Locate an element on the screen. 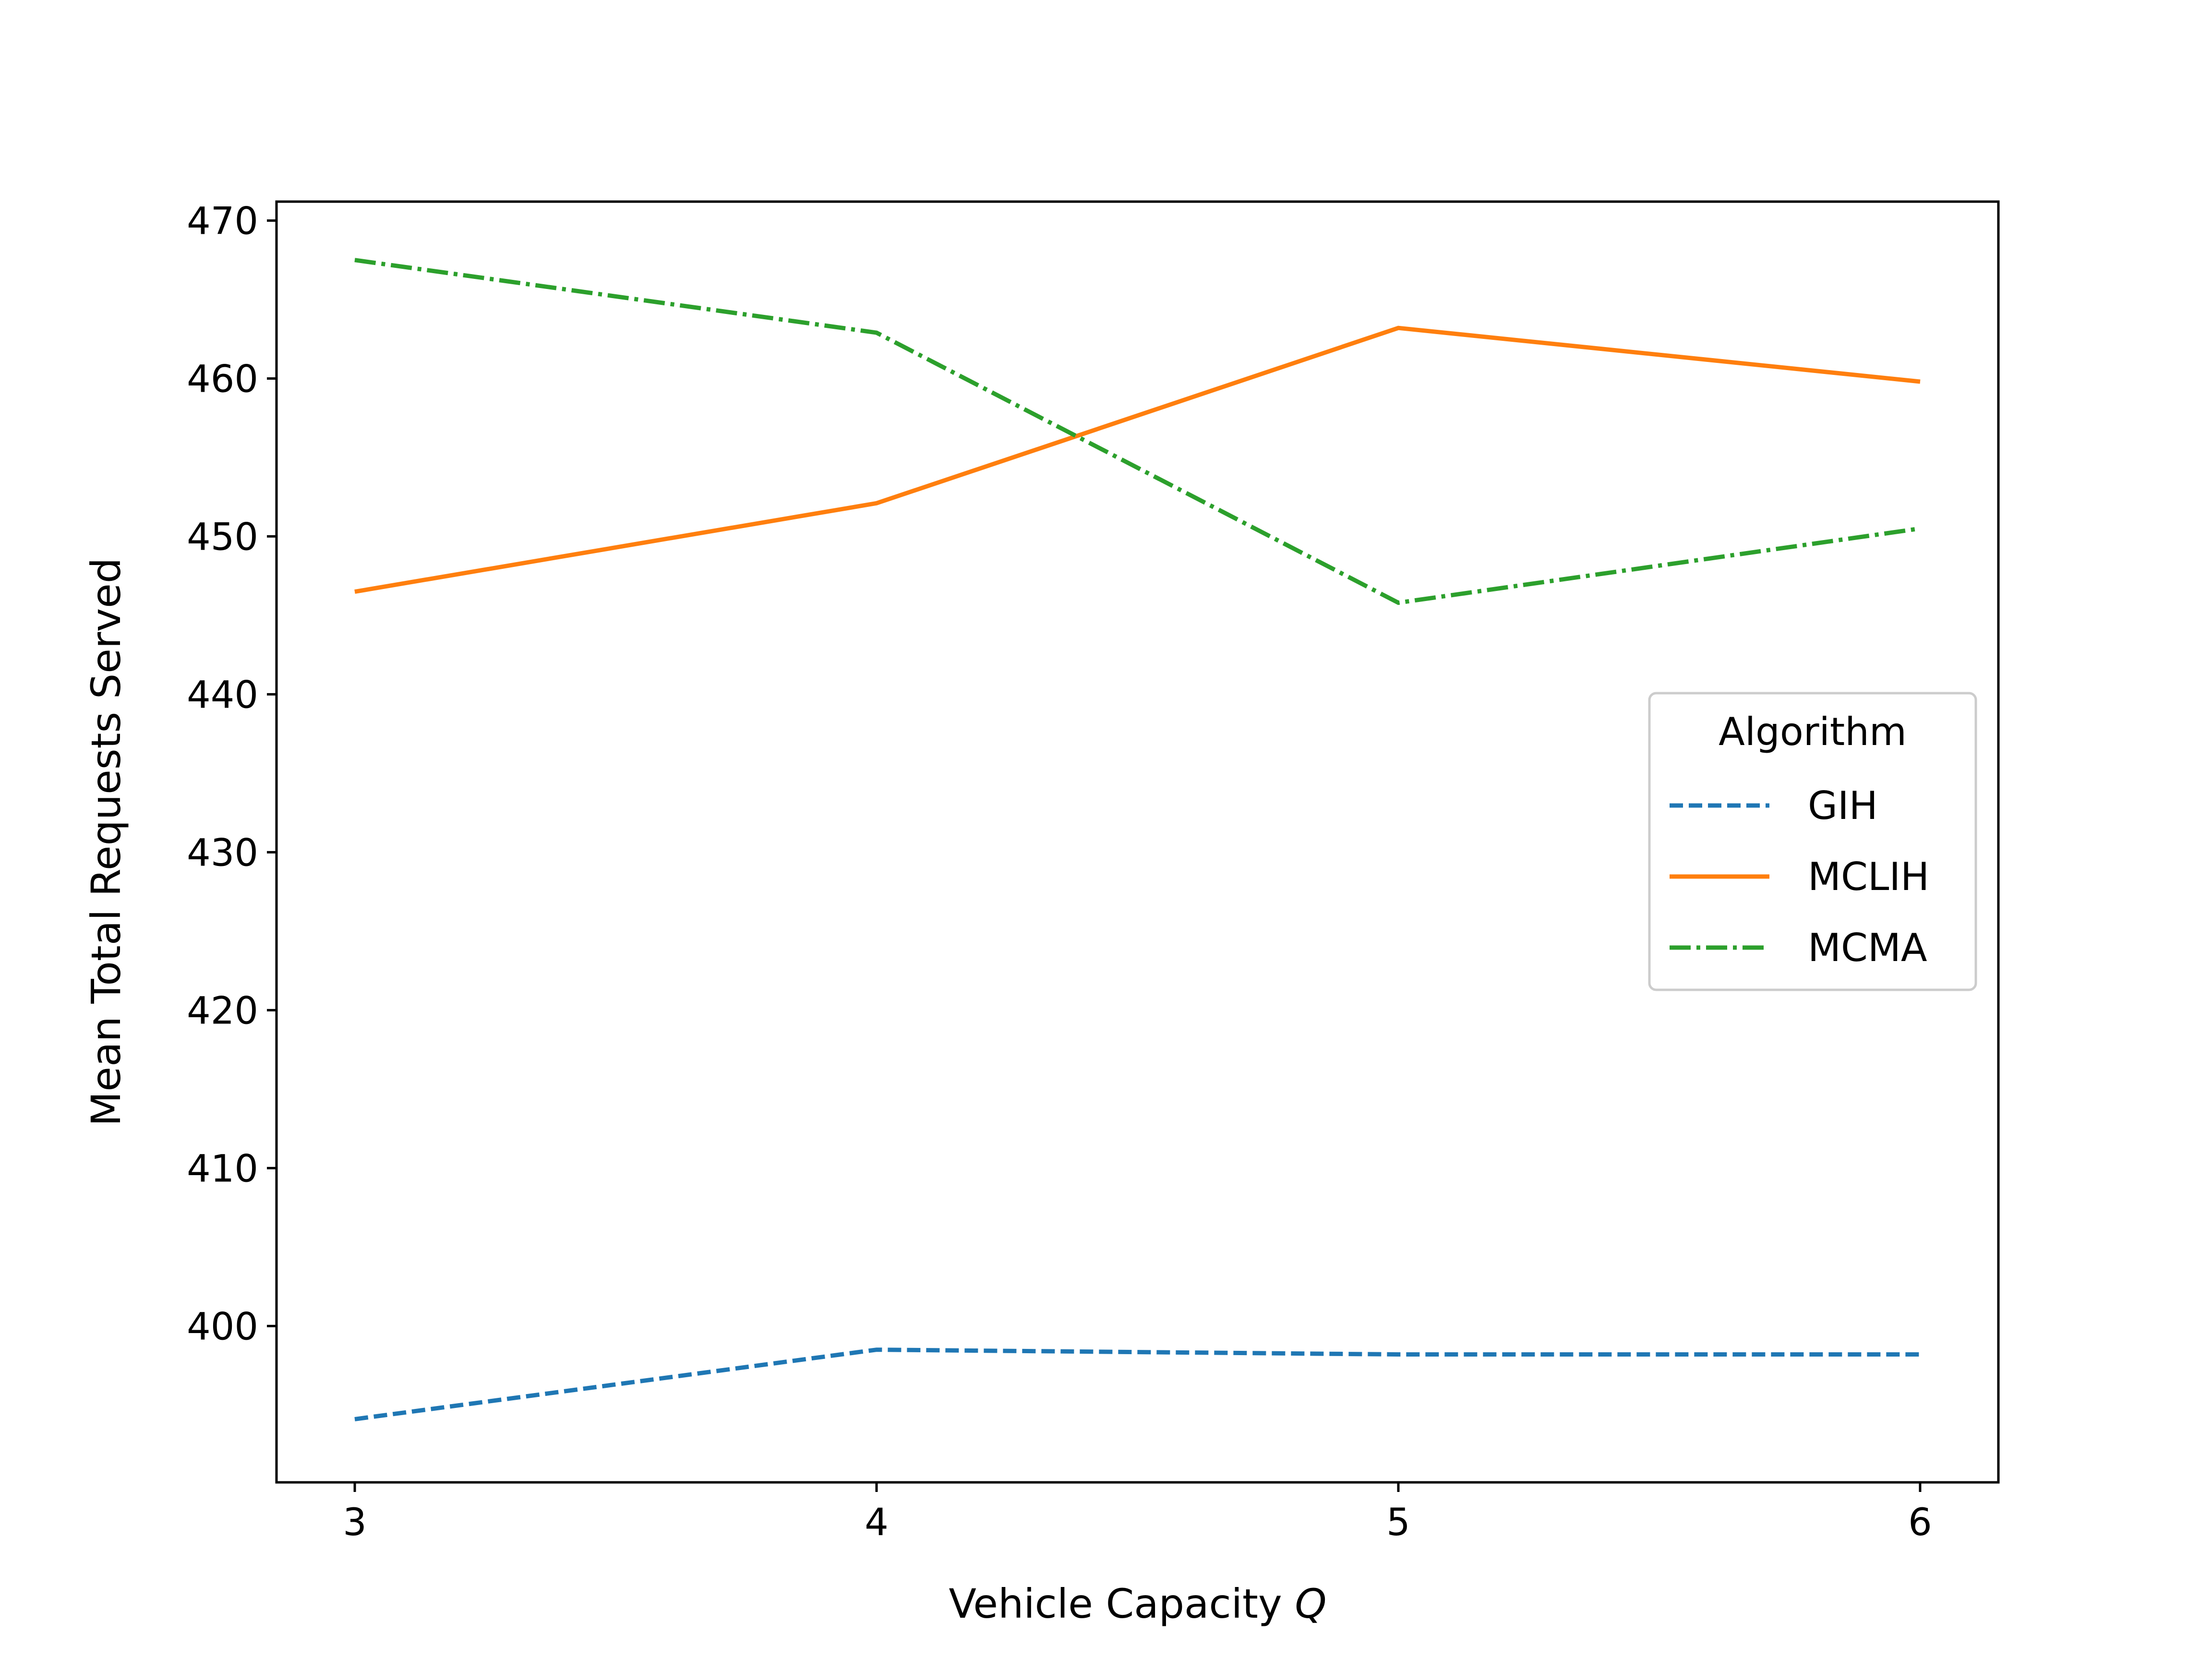 The width and height of the screenshot is (2212, 1659). legend-label-mcma: MCMA is located at coordinates (1867, 948).